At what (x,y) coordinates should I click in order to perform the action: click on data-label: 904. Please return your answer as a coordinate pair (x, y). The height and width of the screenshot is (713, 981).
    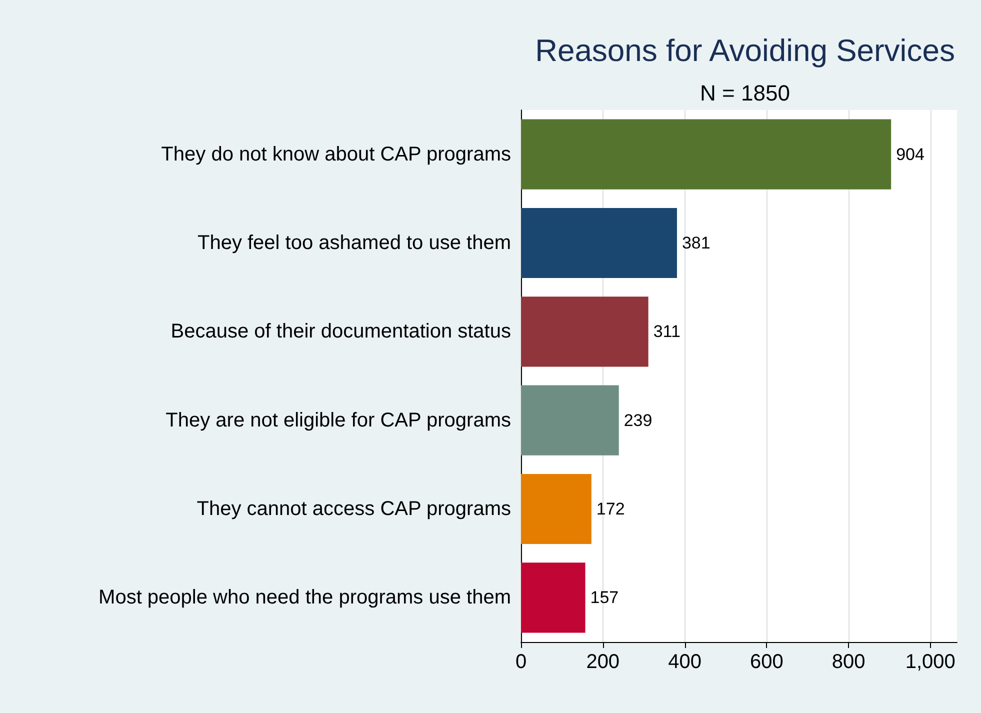
    Looking at the image, I should click on (910, 154).